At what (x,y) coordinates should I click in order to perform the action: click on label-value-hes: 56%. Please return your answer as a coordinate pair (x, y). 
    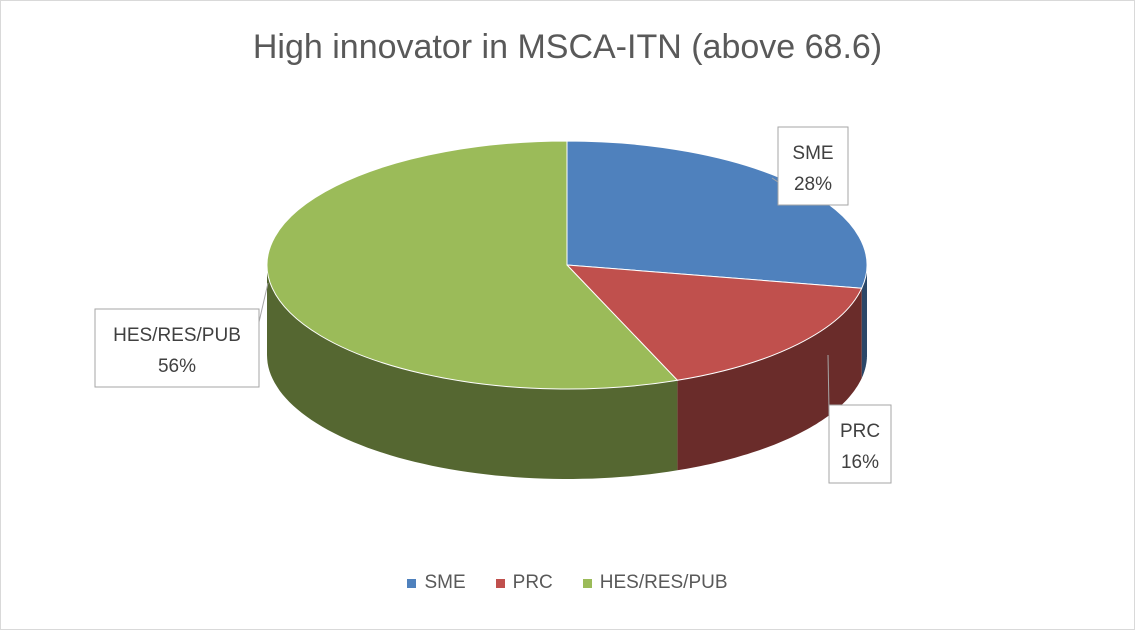
    Looking at the image, I should click on (177, 366).